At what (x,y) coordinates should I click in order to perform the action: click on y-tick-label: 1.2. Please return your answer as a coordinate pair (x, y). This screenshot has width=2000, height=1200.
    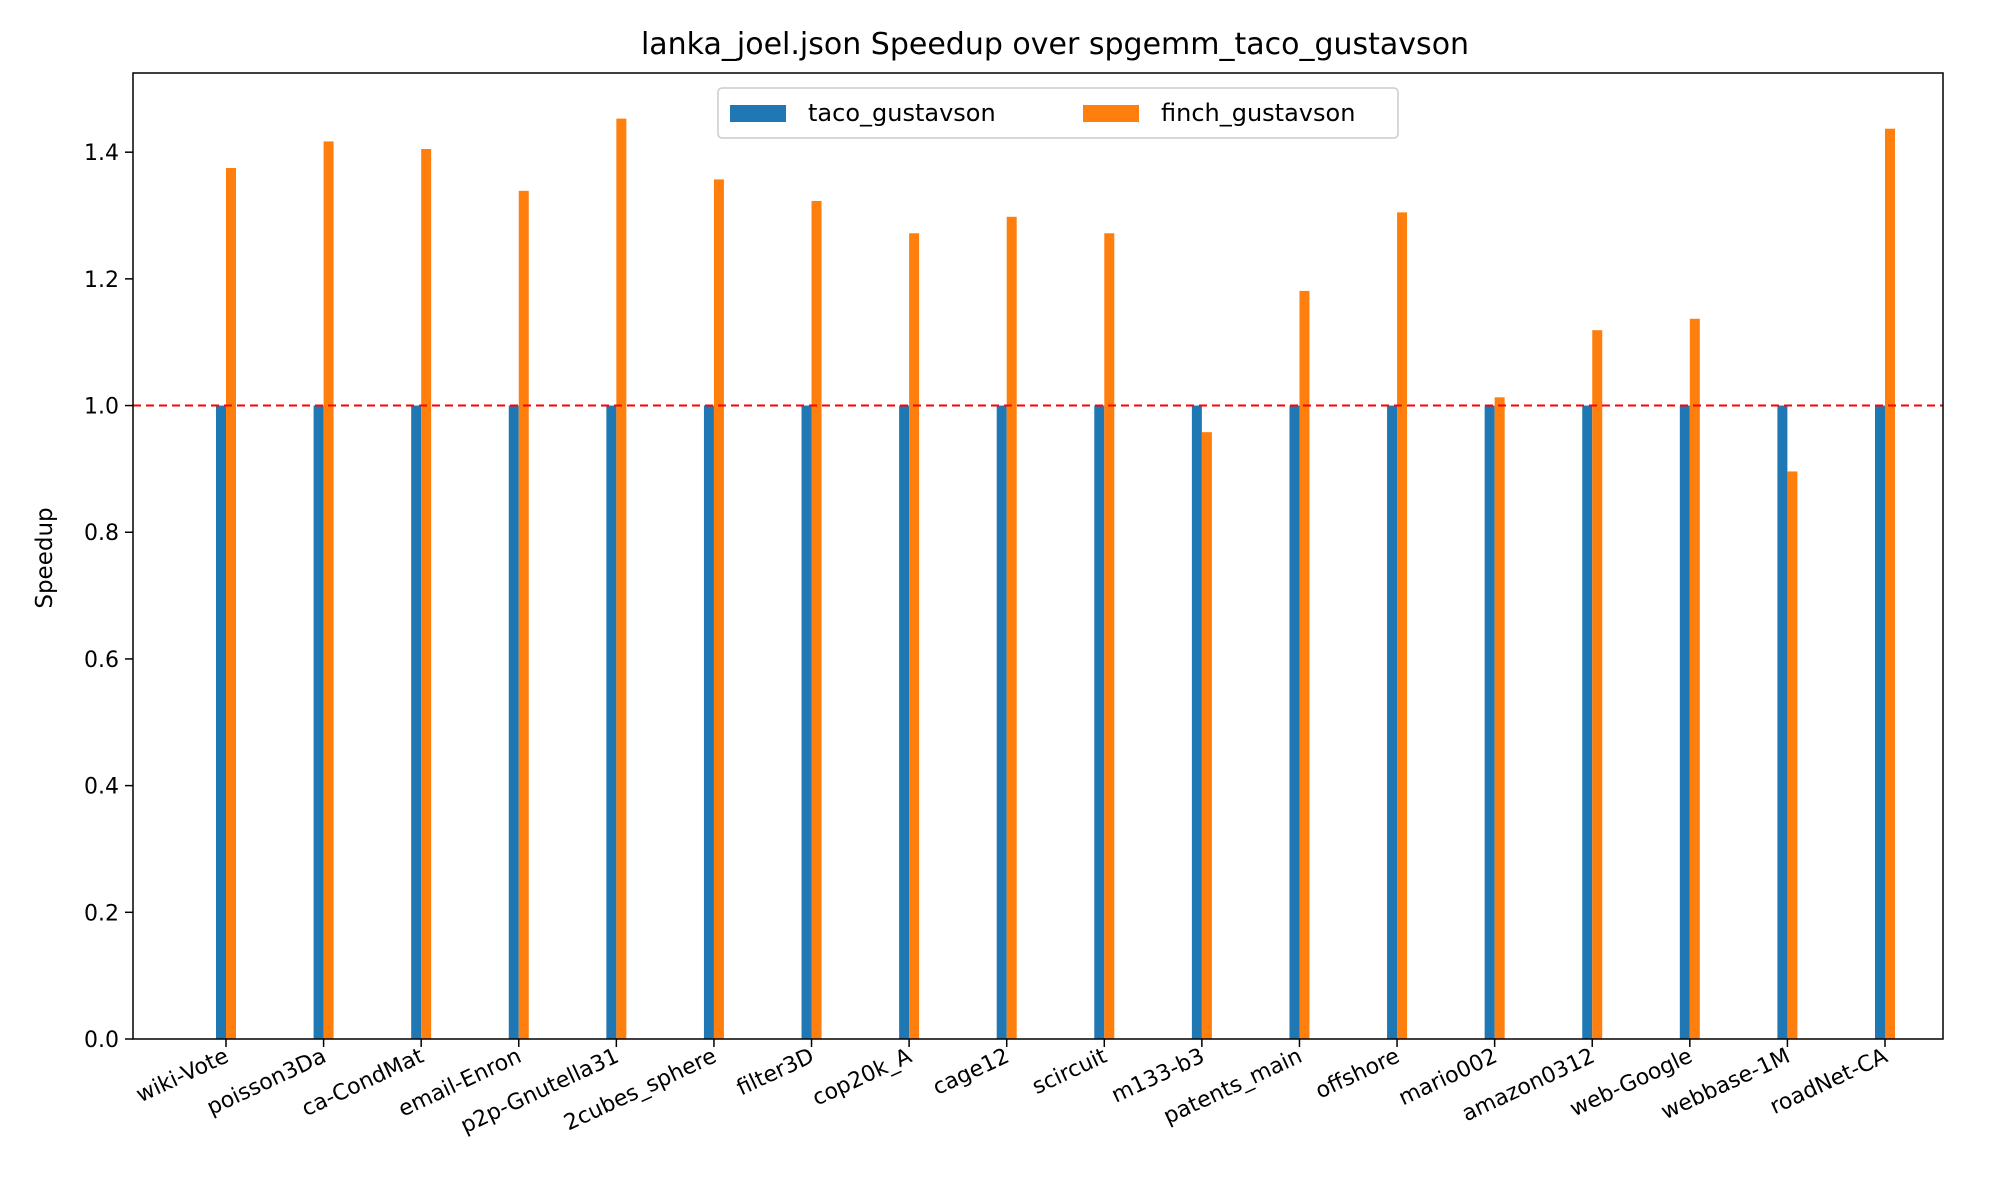
    Looking at the image, I should click on (101, 280).